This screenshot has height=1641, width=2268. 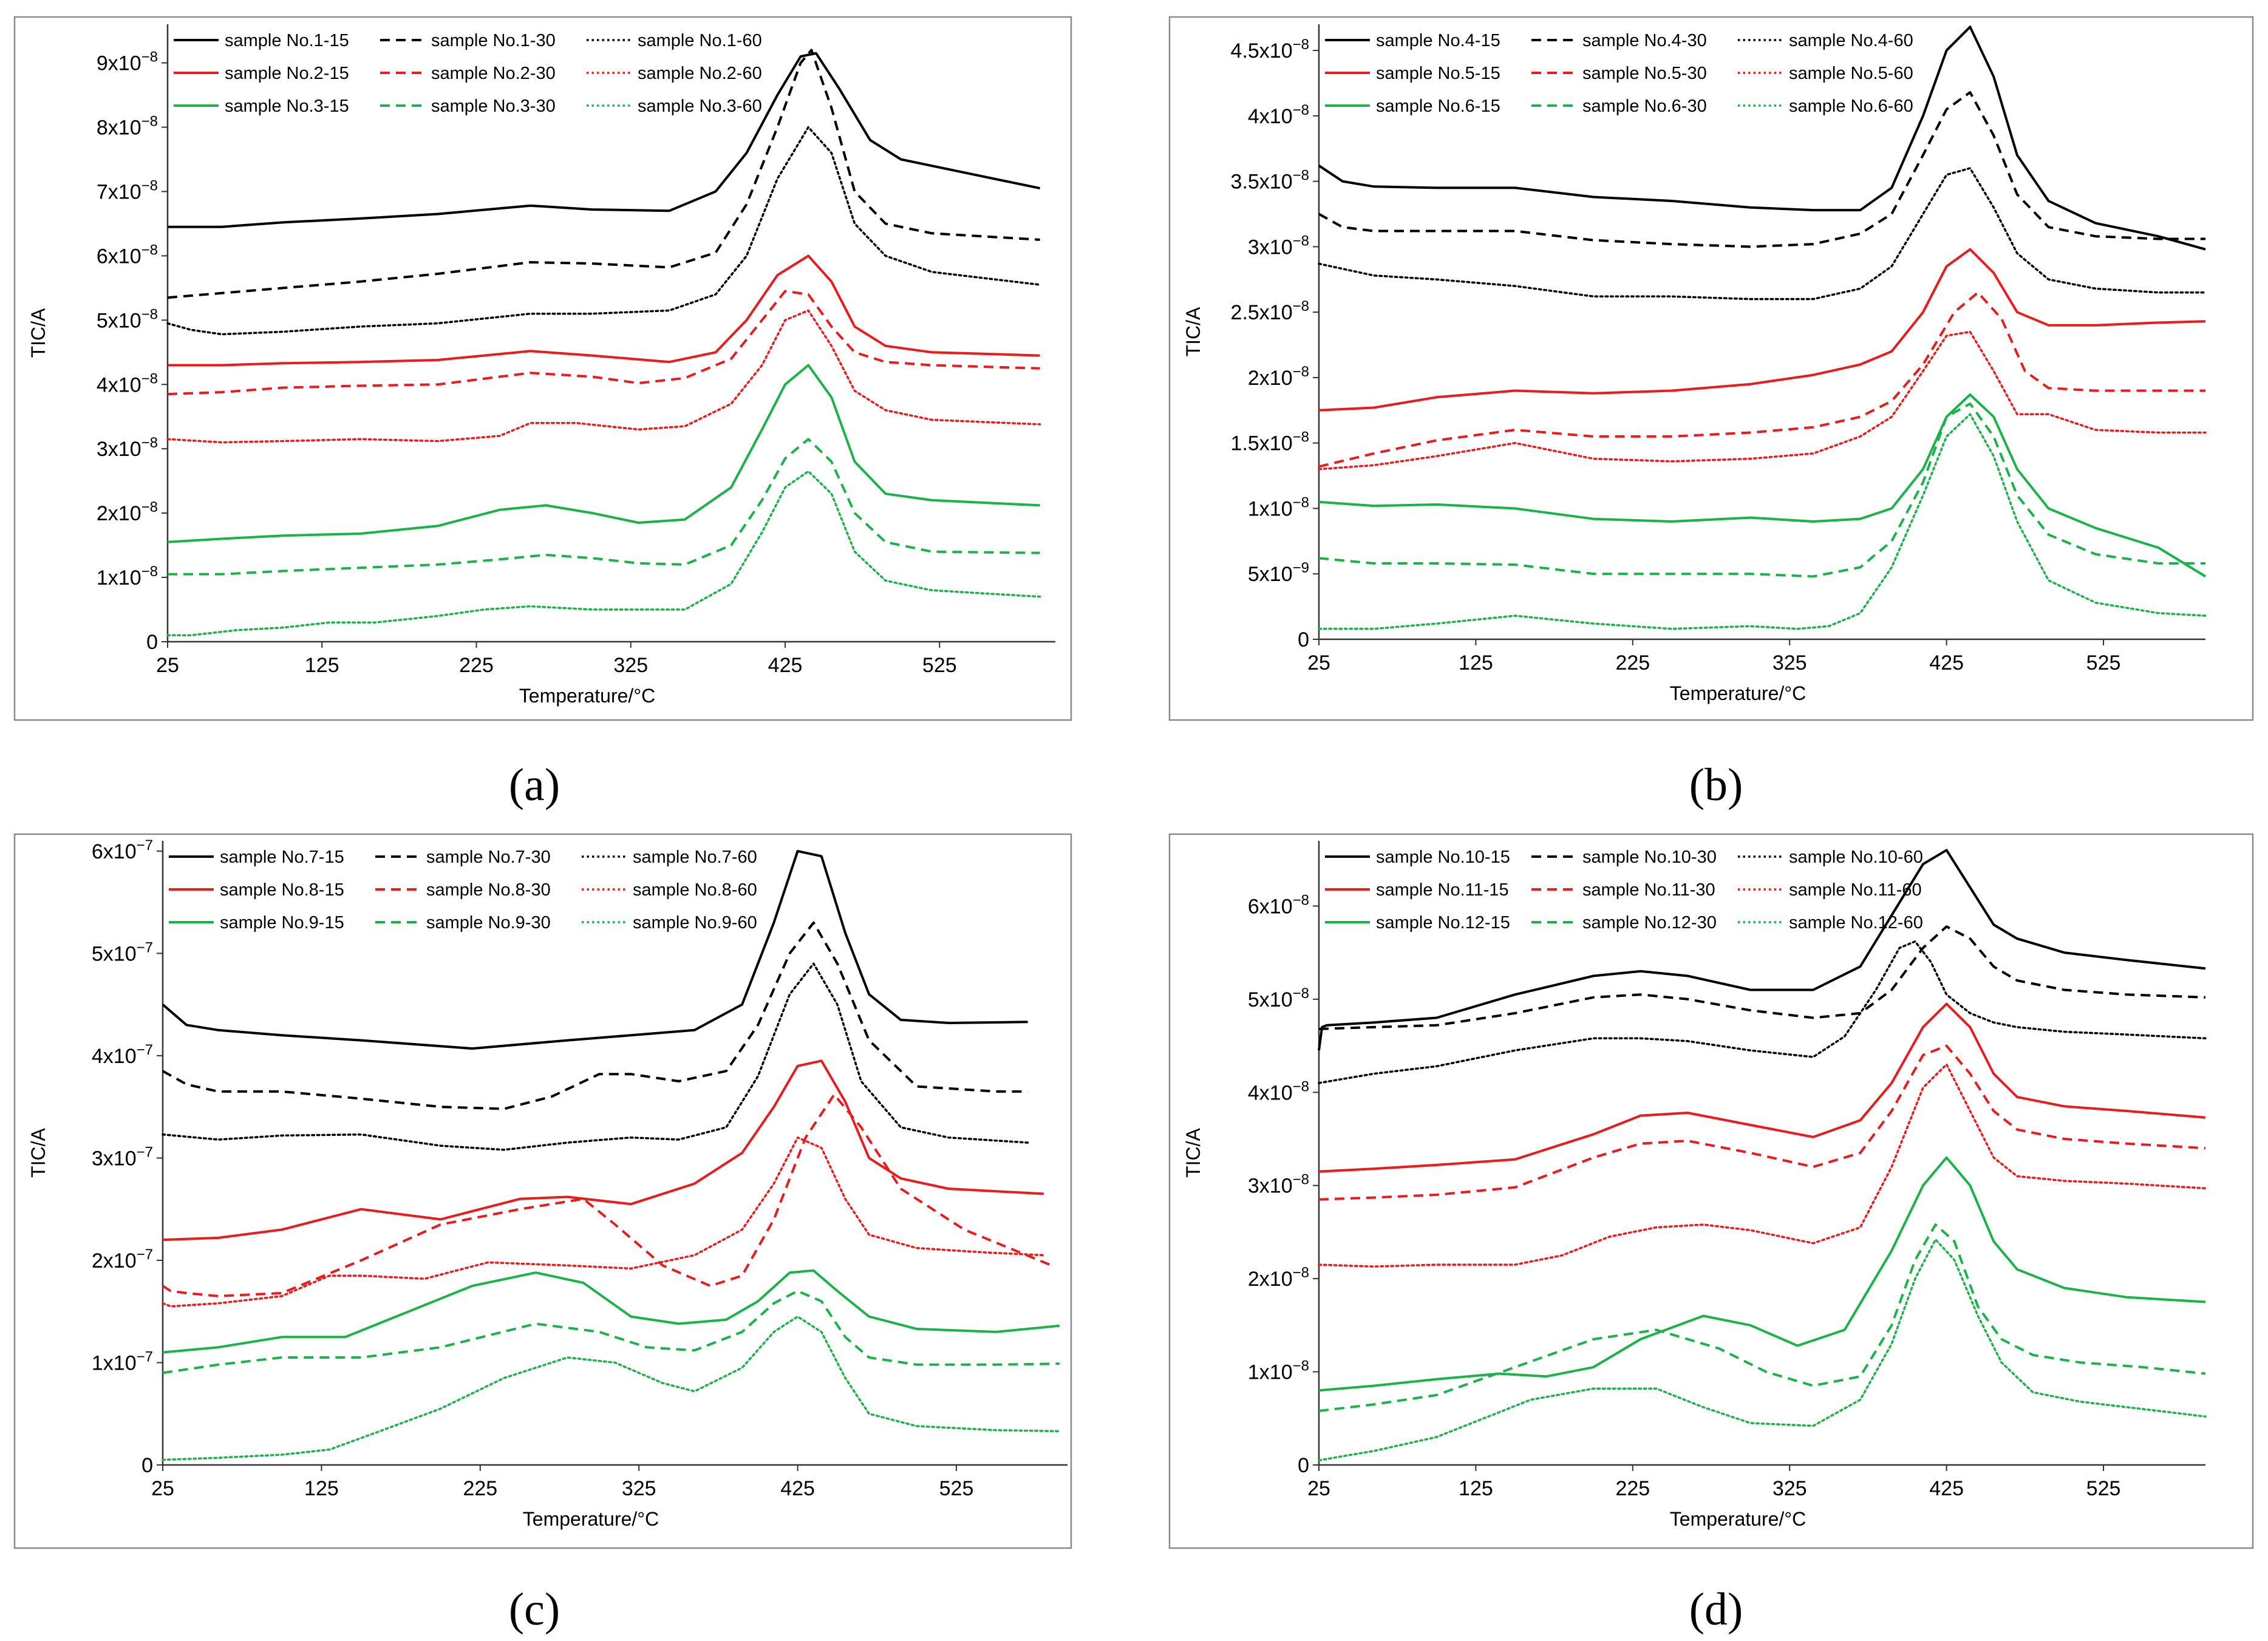 I want to click on legend-label: sample No.11-15, so click(x=1442, y=890).